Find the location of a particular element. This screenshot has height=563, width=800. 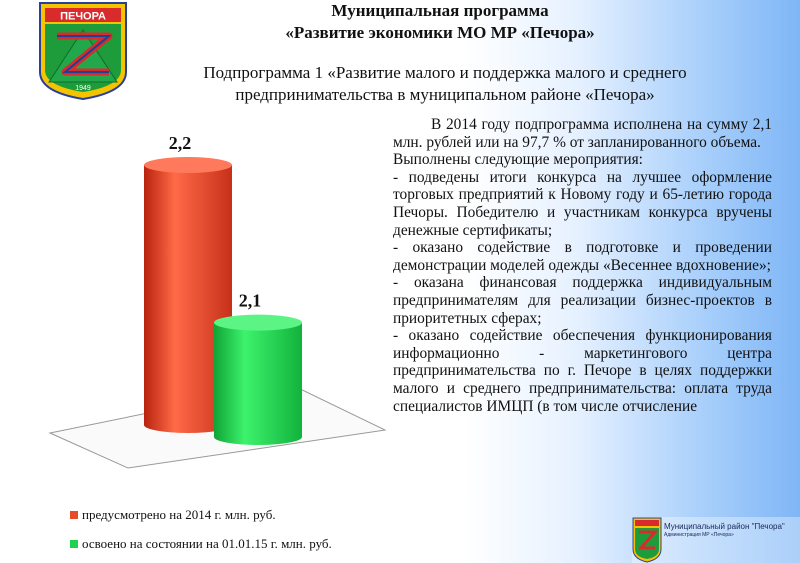

legend-swatch-planned is located at coordinates (74, 514).